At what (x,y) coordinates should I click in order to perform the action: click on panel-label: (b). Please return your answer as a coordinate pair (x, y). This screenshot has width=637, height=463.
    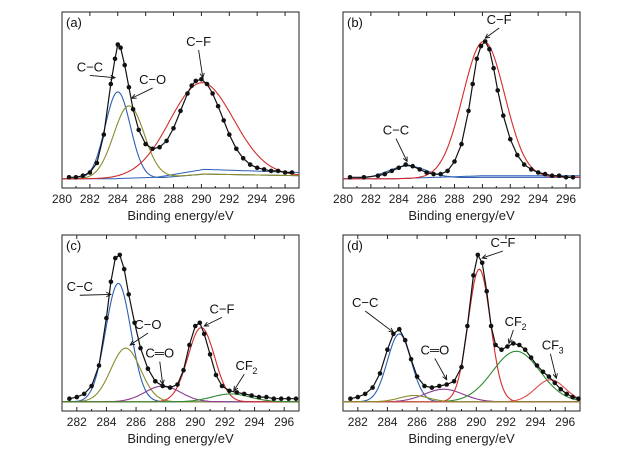
    Looking at the image, I should click on (355, 22).